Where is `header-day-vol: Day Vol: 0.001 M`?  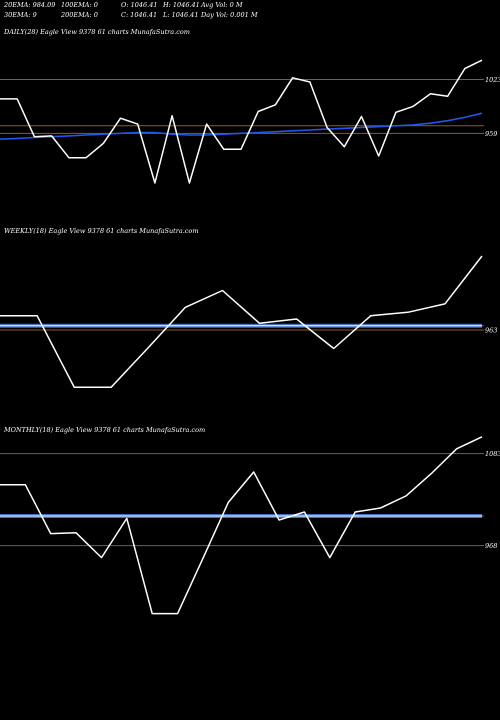
header-day-vol: Day Vol: 0.001 M is located at coordinates (229, 15).